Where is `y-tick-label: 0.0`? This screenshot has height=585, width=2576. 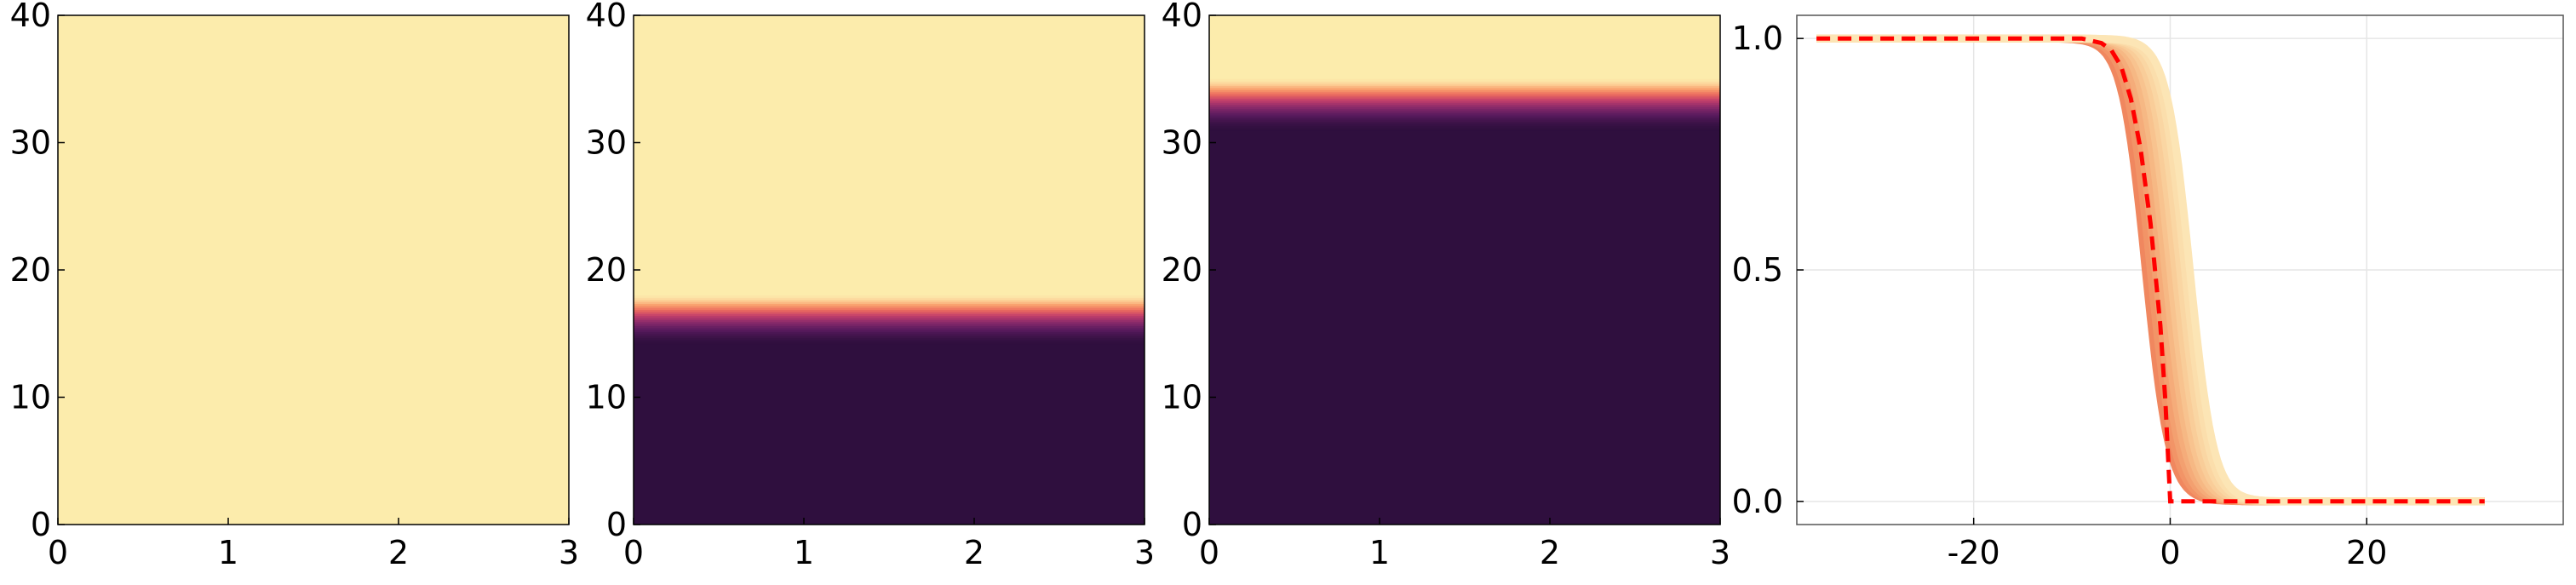 y-tick-label: 0.0 is located at coordinates (1757, 502).